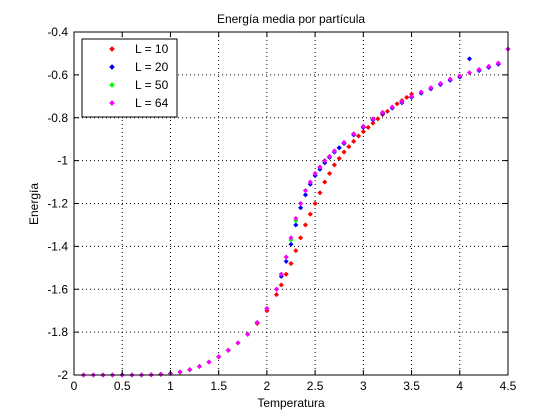 This screenshot has height=420, width=560. What do you see at coordinates (57, 204) in the screenshot?
I see `y-tick-label: -1.2` at bounding box center [57, 204].